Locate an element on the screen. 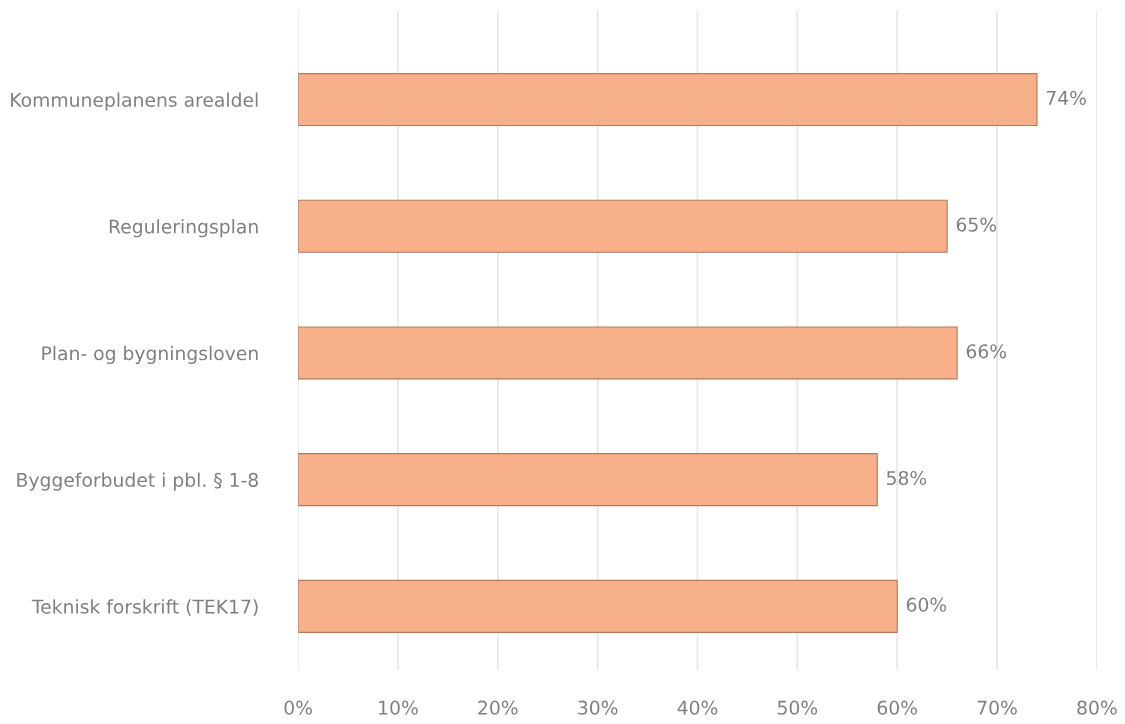  x-tick-label: 30% is located at coordinates (598, 707).